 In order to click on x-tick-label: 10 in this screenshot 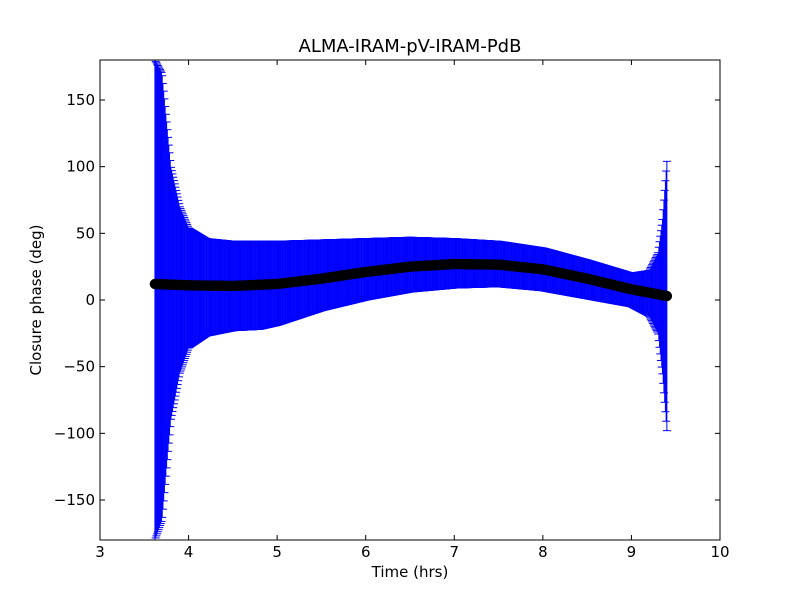, I will do `click(719, 552)`.